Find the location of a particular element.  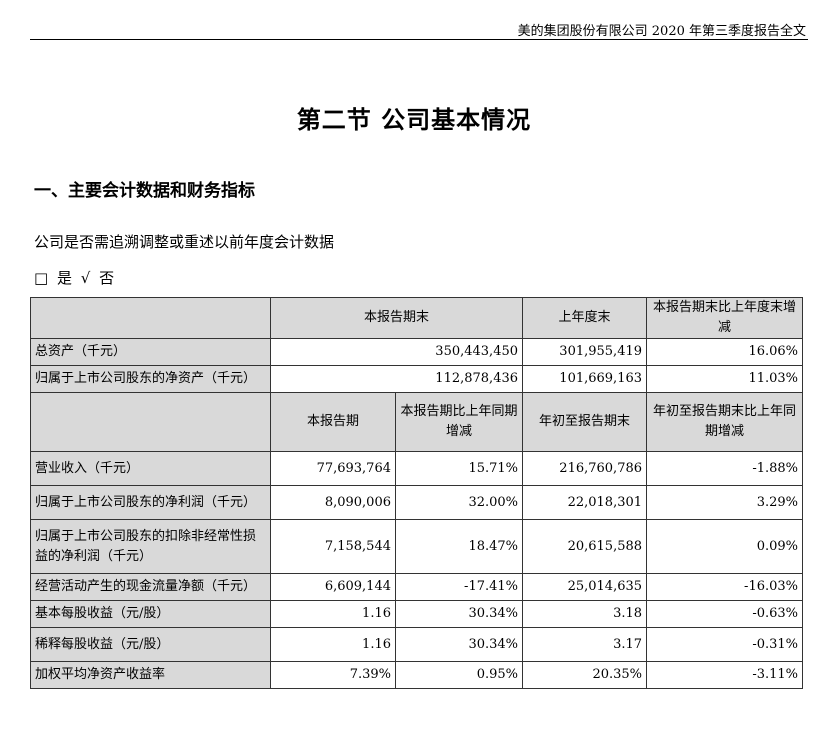

table-cell: 20,615,588 is located at coordinates (585, 546).